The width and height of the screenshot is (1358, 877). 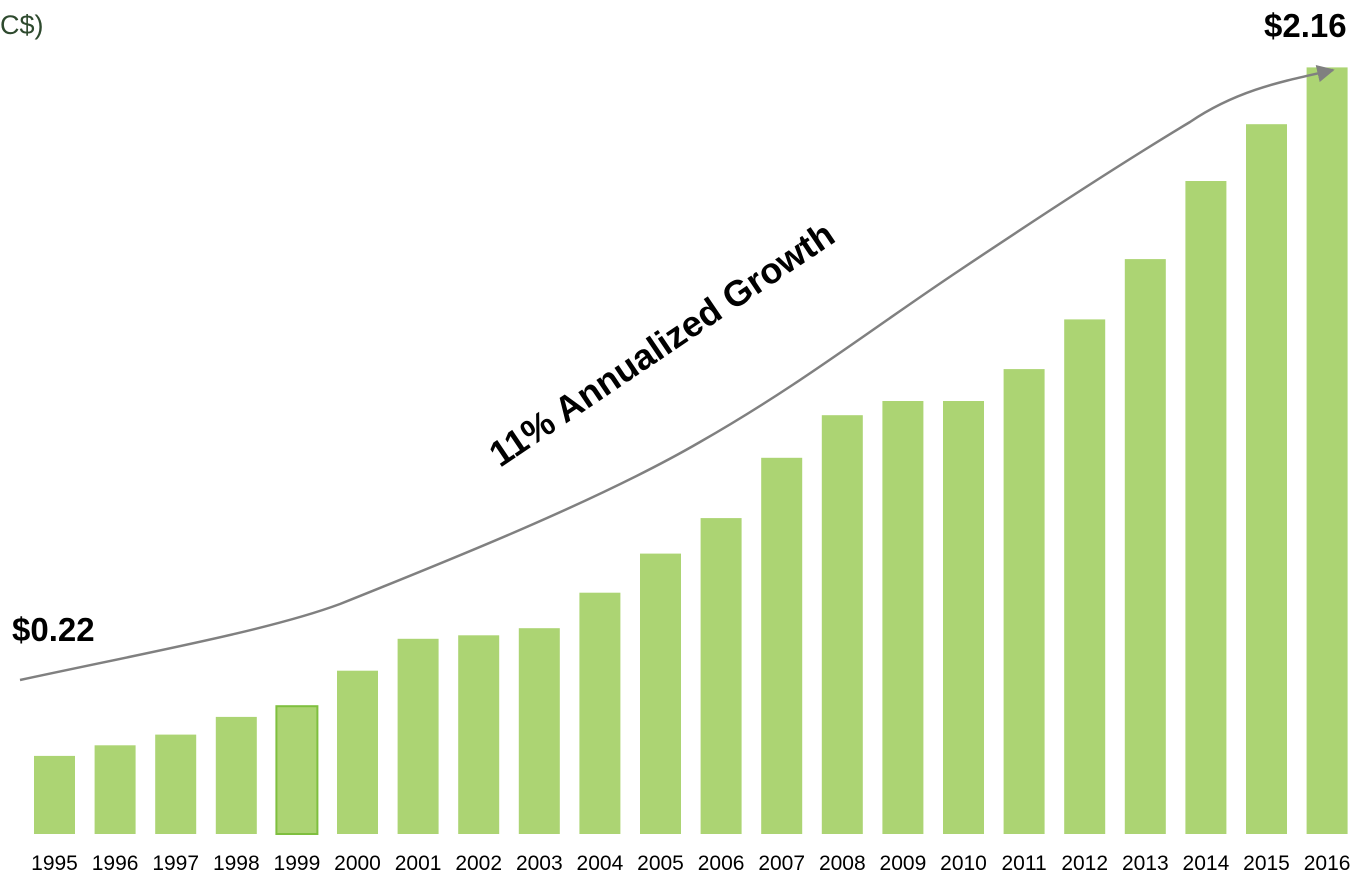 I want to click on bar-2005, so click(x=660, y=693).